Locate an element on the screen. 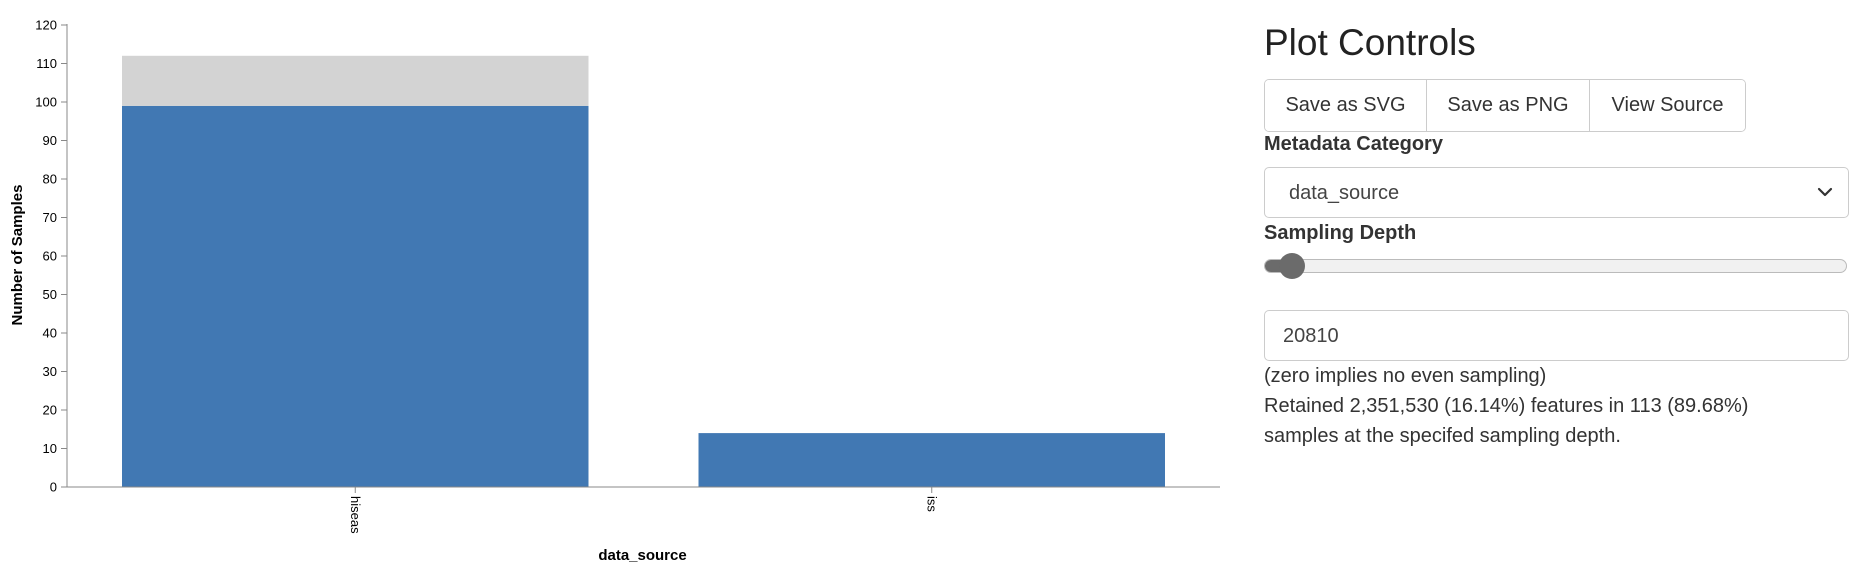 This screenshot has width=1864, height=574. view-source-button: View Source is located at coordinates (1667, 105).